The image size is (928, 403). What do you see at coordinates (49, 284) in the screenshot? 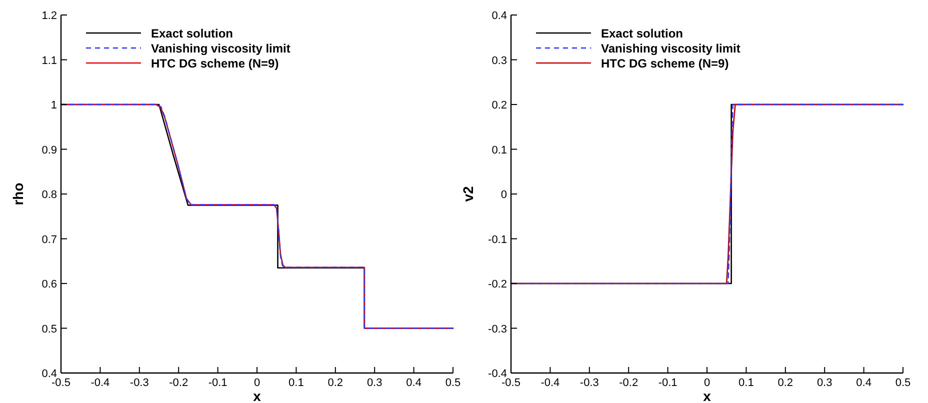
I see `y-tick-label: 0.6` at bounding box center [49, 284].